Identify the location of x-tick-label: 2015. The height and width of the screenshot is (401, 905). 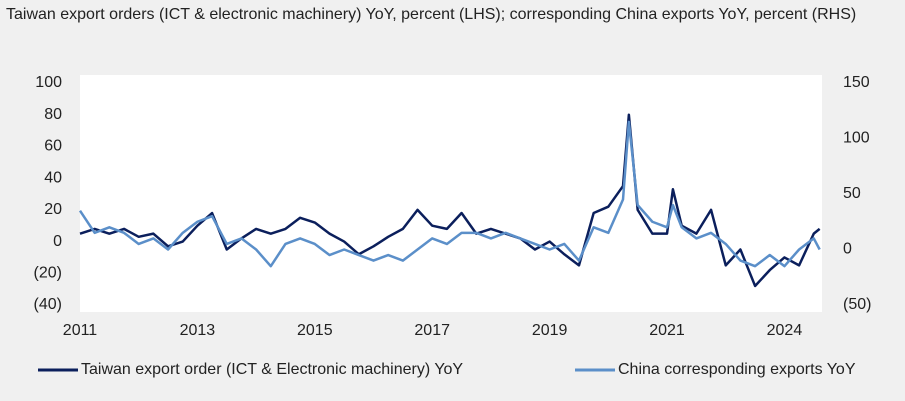
(315, 330).